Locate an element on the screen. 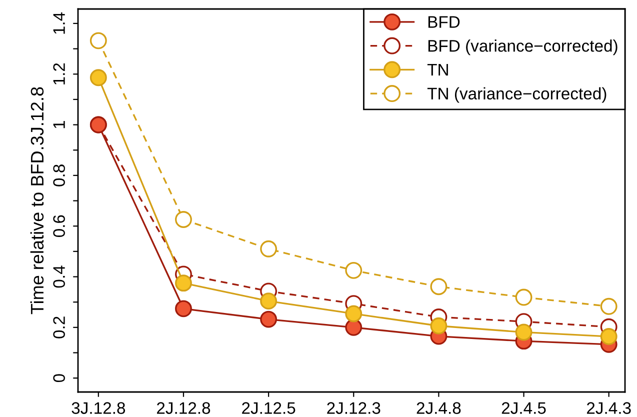  x-tick-label: 2J.12.5 is located at coordinates (269, 408).